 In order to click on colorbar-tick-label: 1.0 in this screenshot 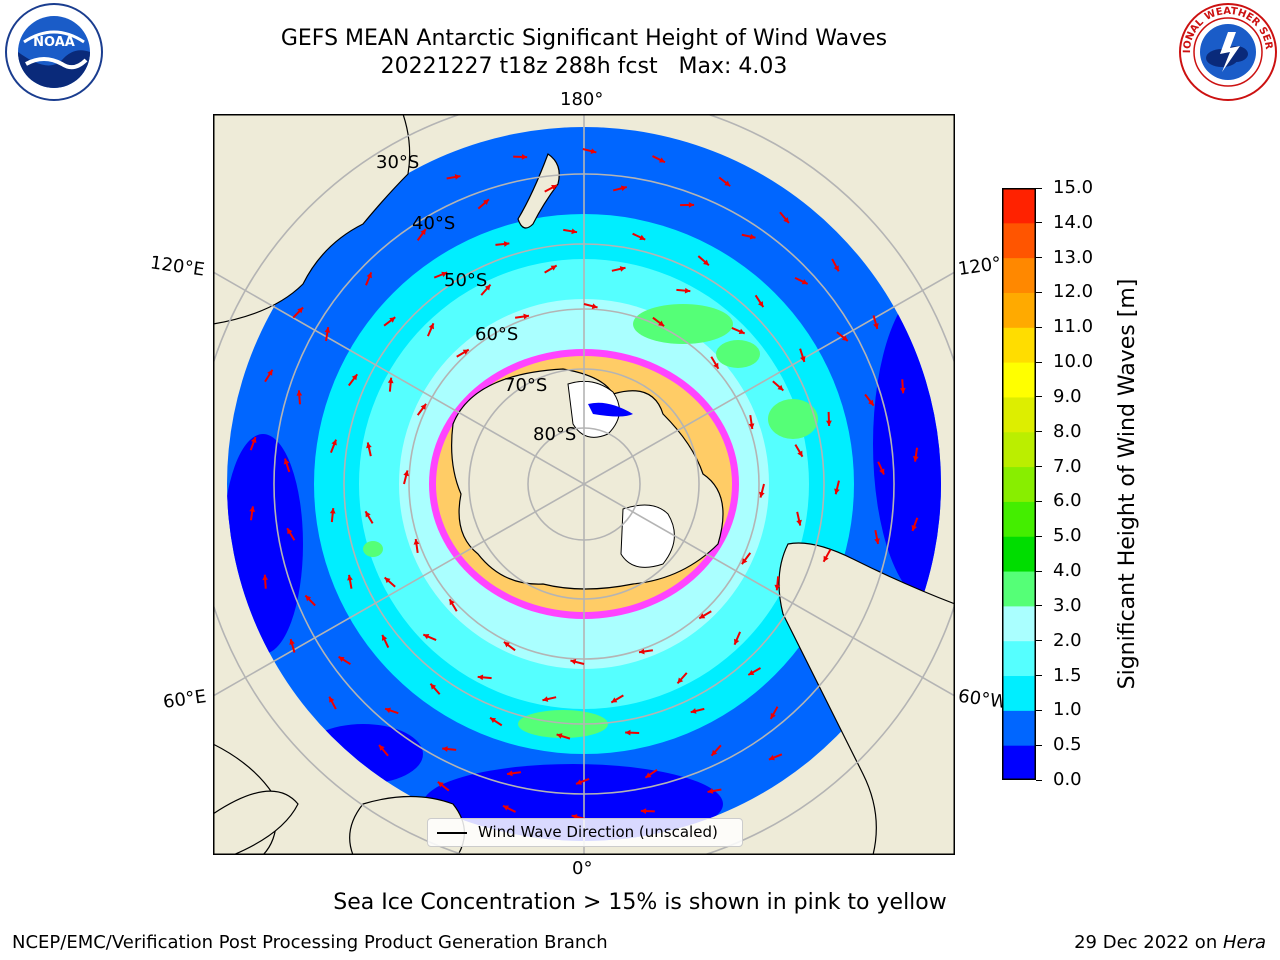, I will do `click(1067, 710)`.